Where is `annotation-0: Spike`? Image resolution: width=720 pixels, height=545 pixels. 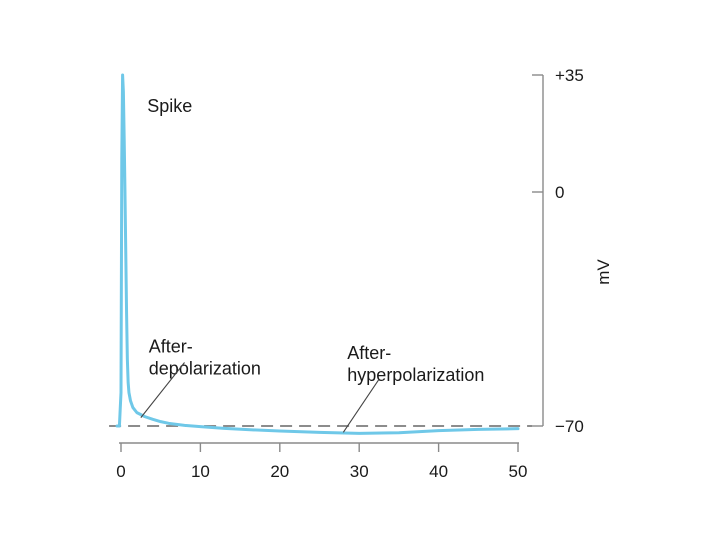
annotation-0: Spike is located at coordinates (169, 106).